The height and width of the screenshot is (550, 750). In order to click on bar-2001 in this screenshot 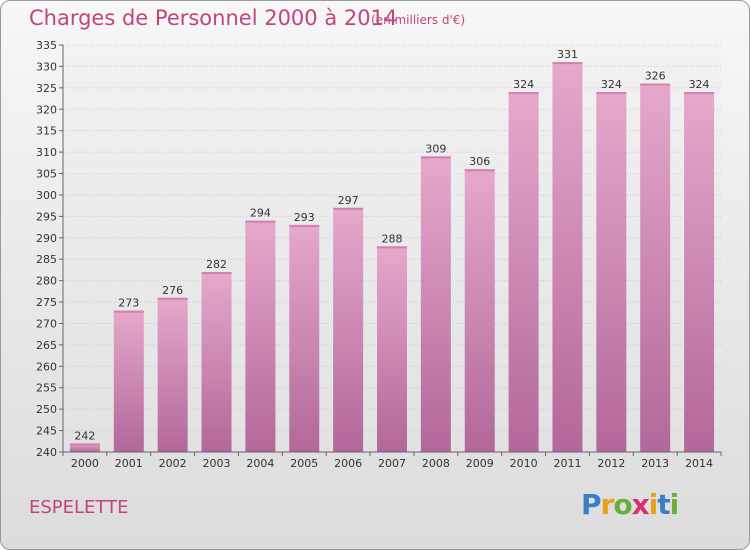, I will do `click(128, 381)`.